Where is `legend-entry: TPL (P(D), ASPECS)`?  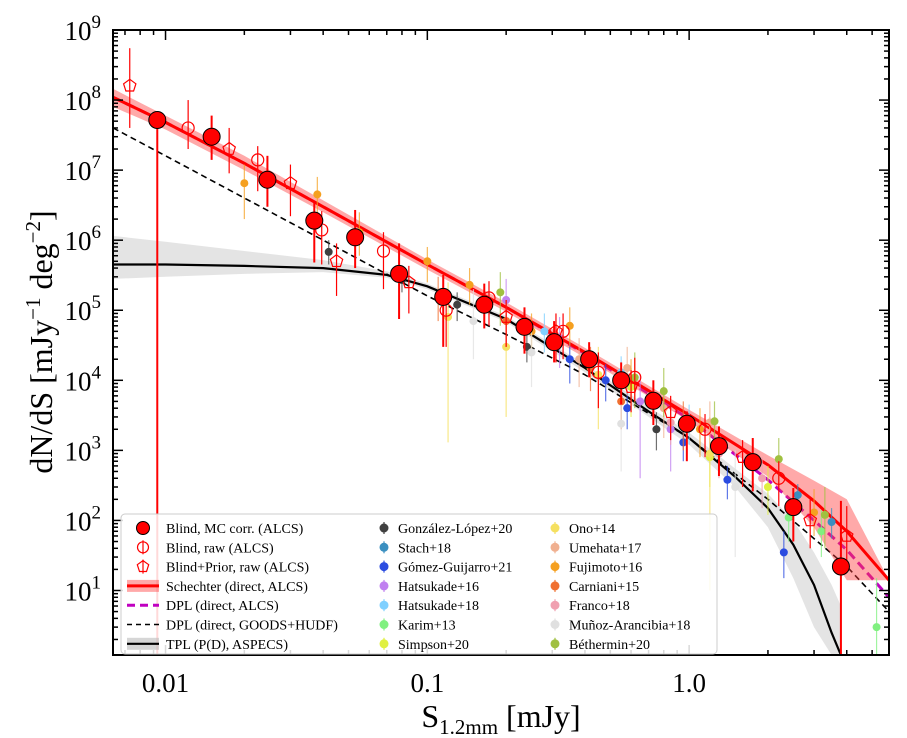
legend-entry: TPL (P(D), ASPECS) is located at coordinates (207, 645).